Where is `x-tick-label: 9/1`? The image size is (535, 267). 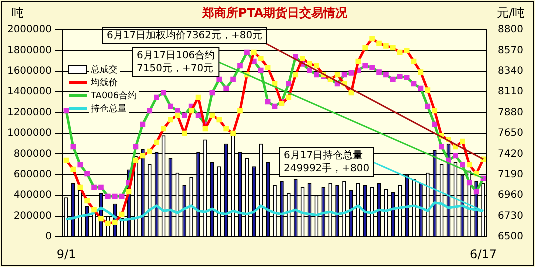
x-tick-label: 9/1 is located at coordinates (66, 254).